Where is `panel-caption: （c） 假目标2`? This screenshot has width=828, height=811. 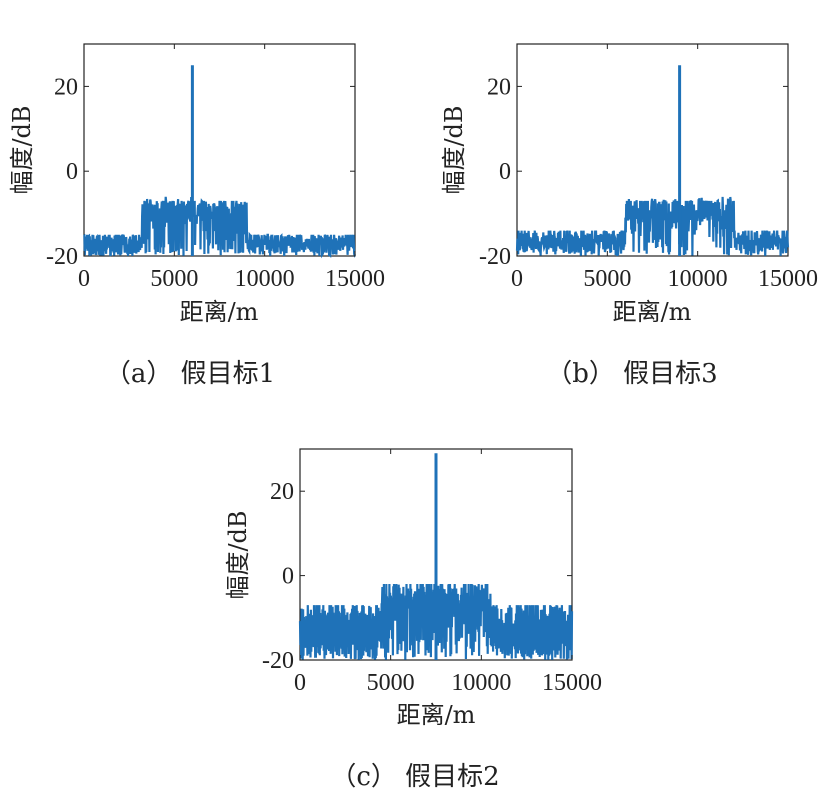
panel-caption: （c） 假目标2 is located at coordinates (414, 777).